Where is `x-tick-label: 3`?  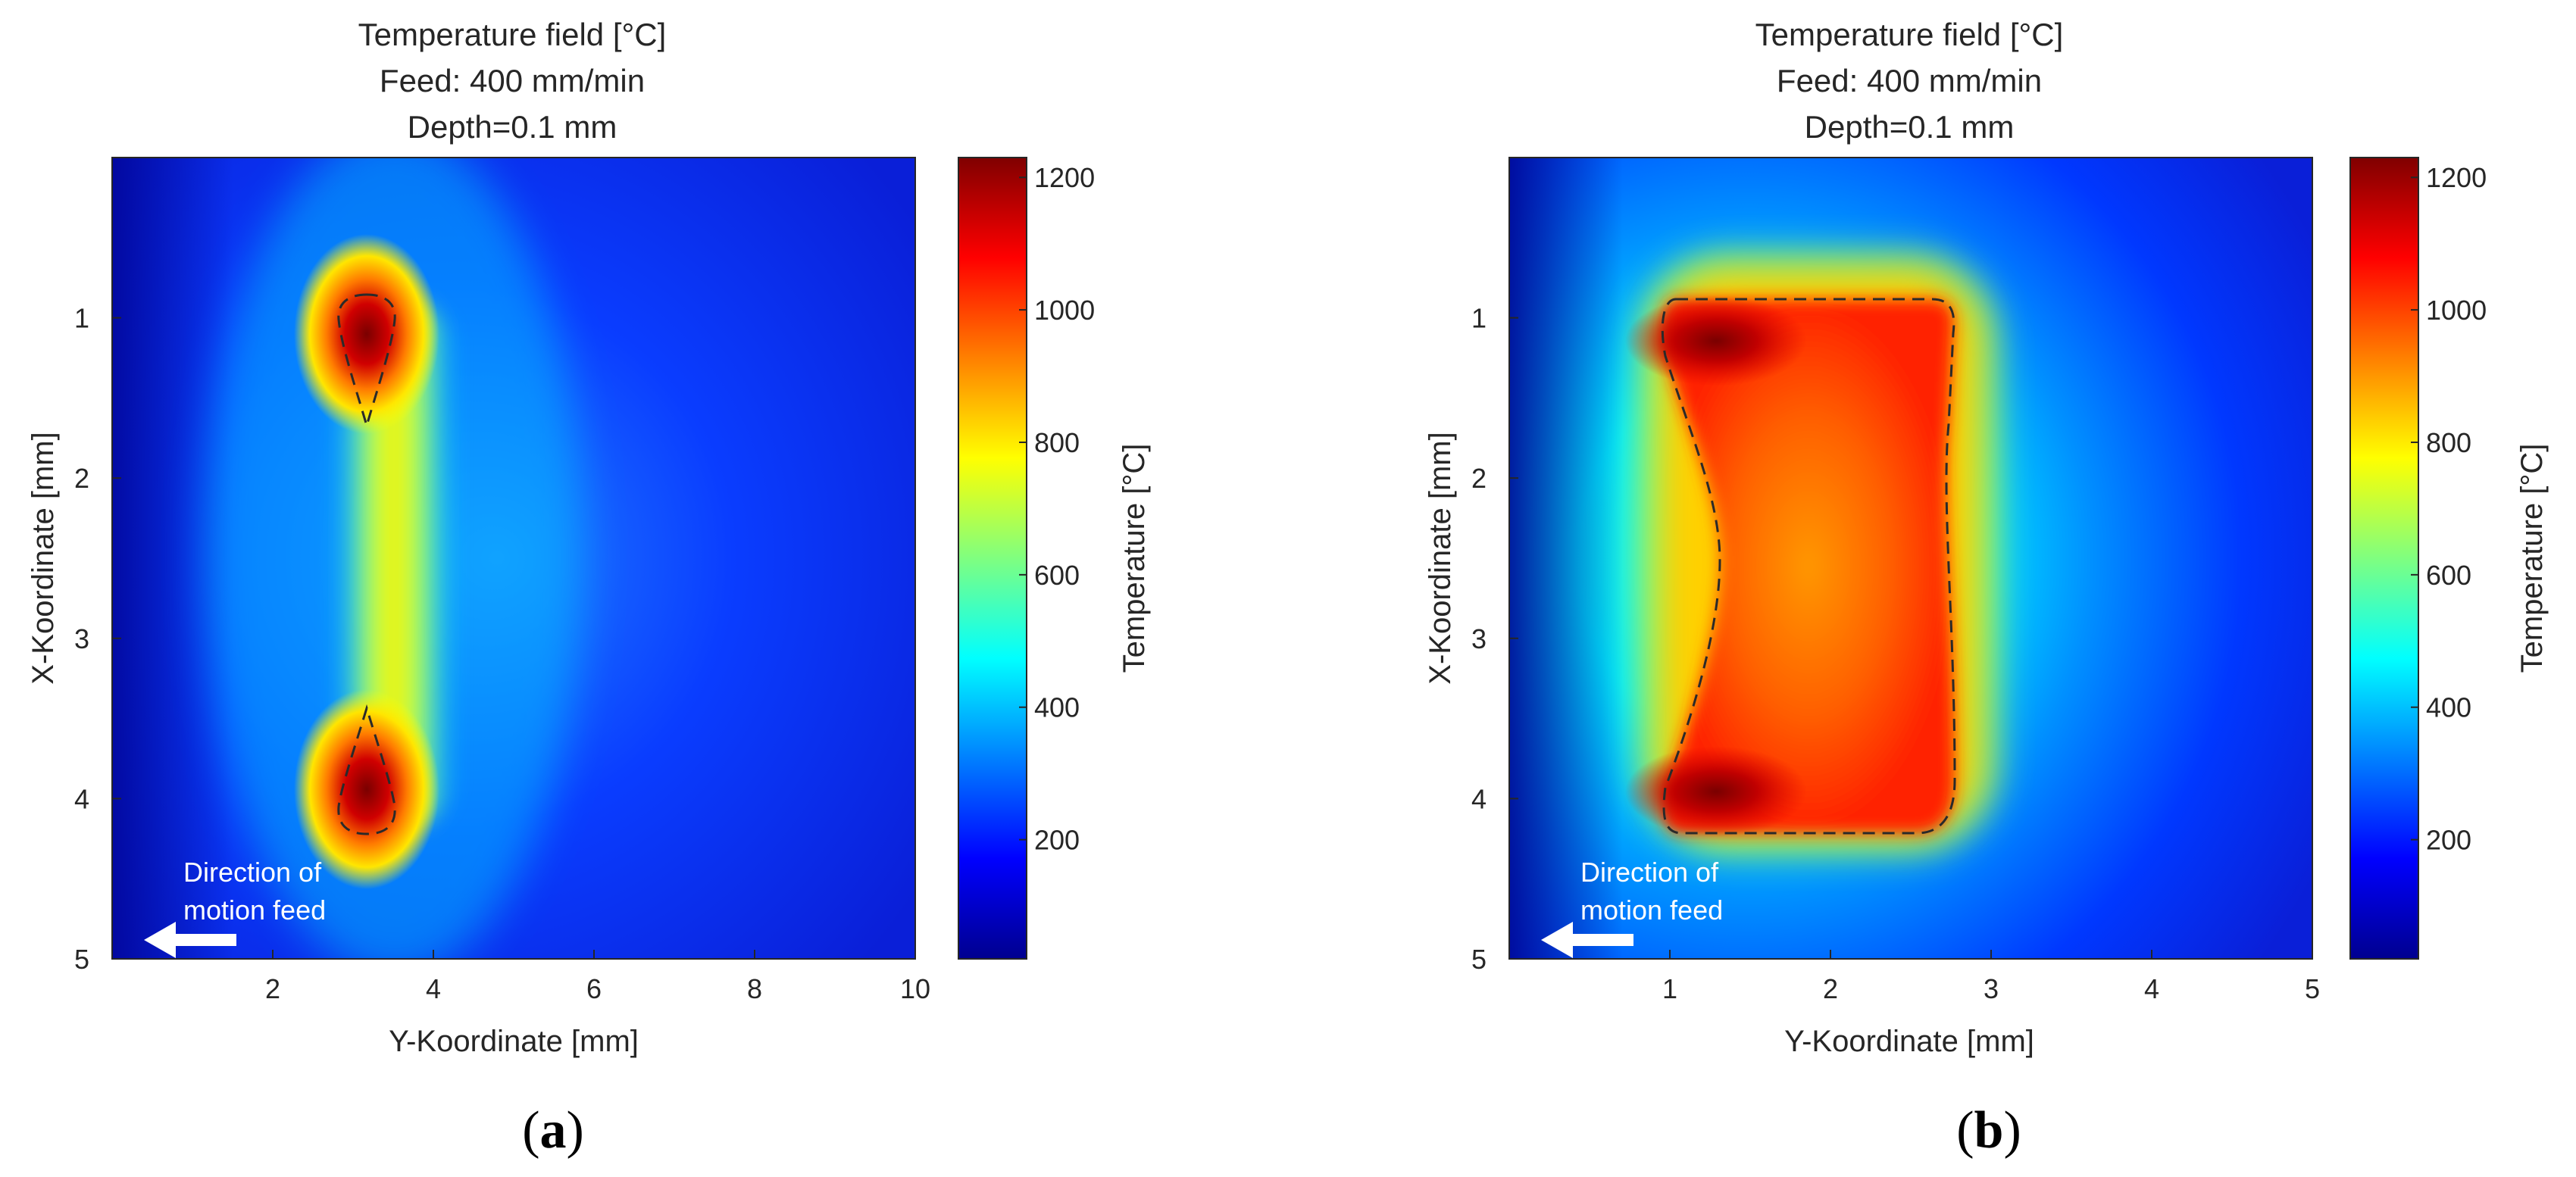
x-tick-label: 3 is located at coordinates (1991, 988).